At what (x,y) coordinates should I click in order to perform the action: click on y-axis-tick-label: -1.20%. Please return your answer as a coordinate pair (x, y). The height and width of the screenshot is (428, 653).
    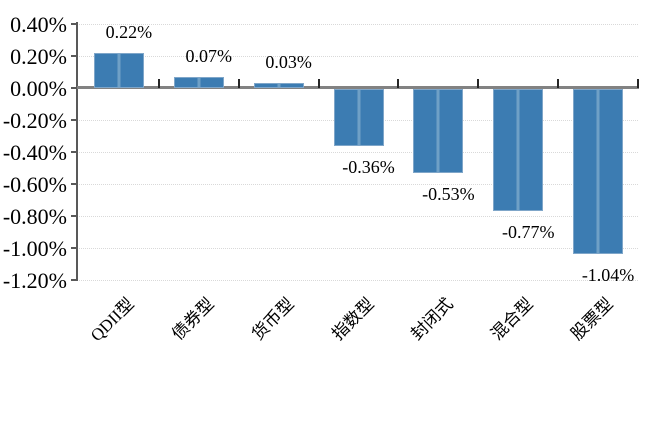
    Looking at the image, I should click on (34, 280).